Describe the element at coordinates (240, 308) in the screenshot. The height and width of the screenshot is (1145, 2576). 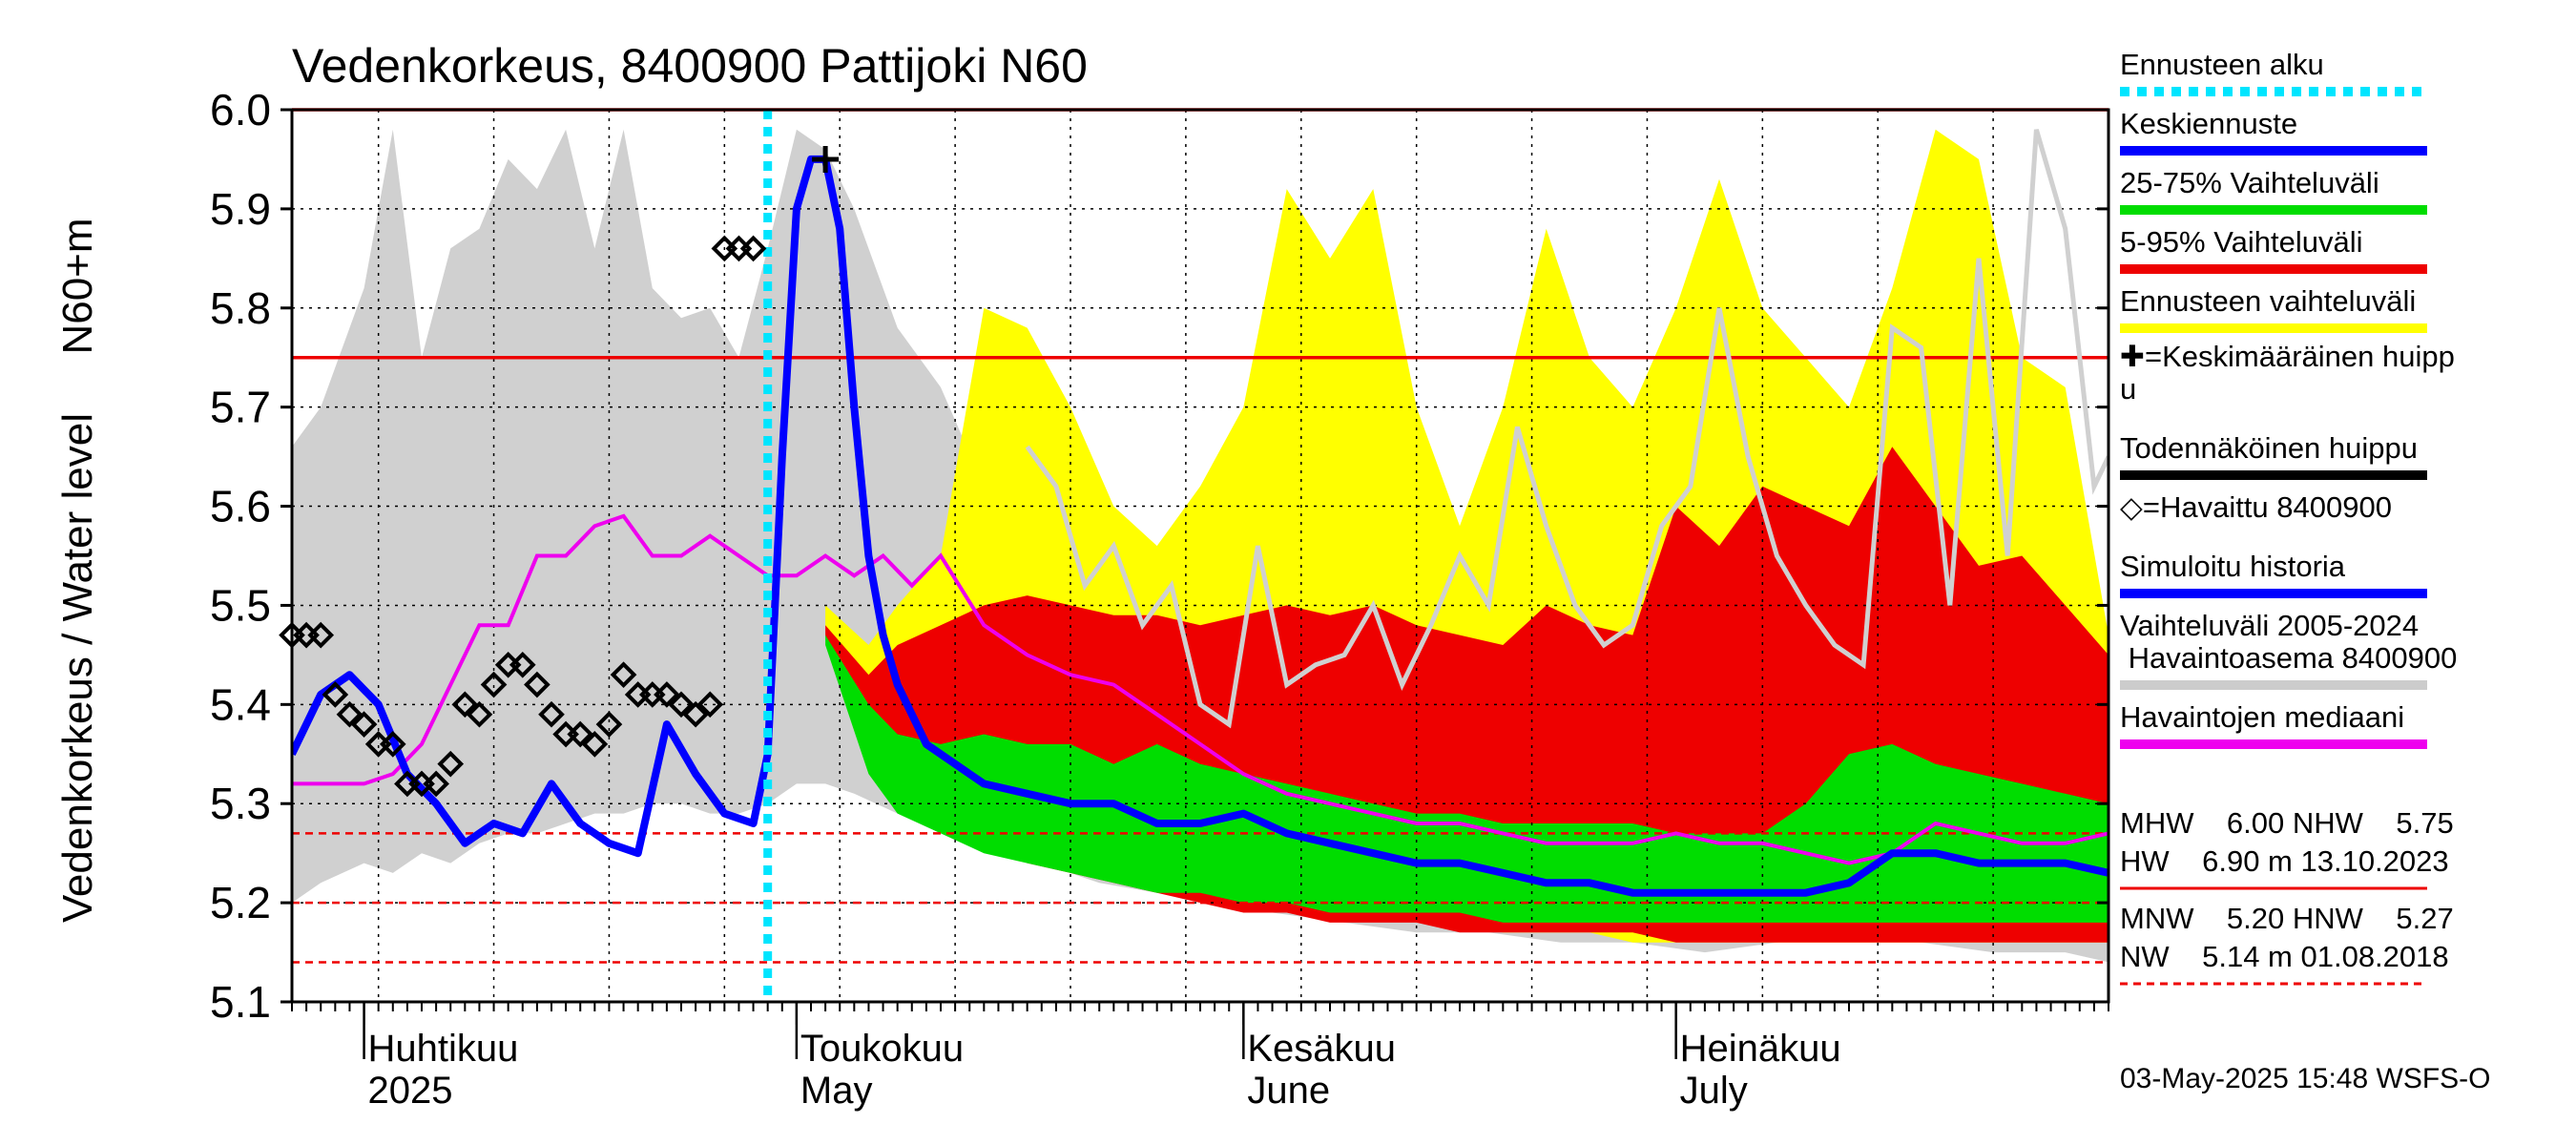
I see `y-tick-label: 5.8` at that location.